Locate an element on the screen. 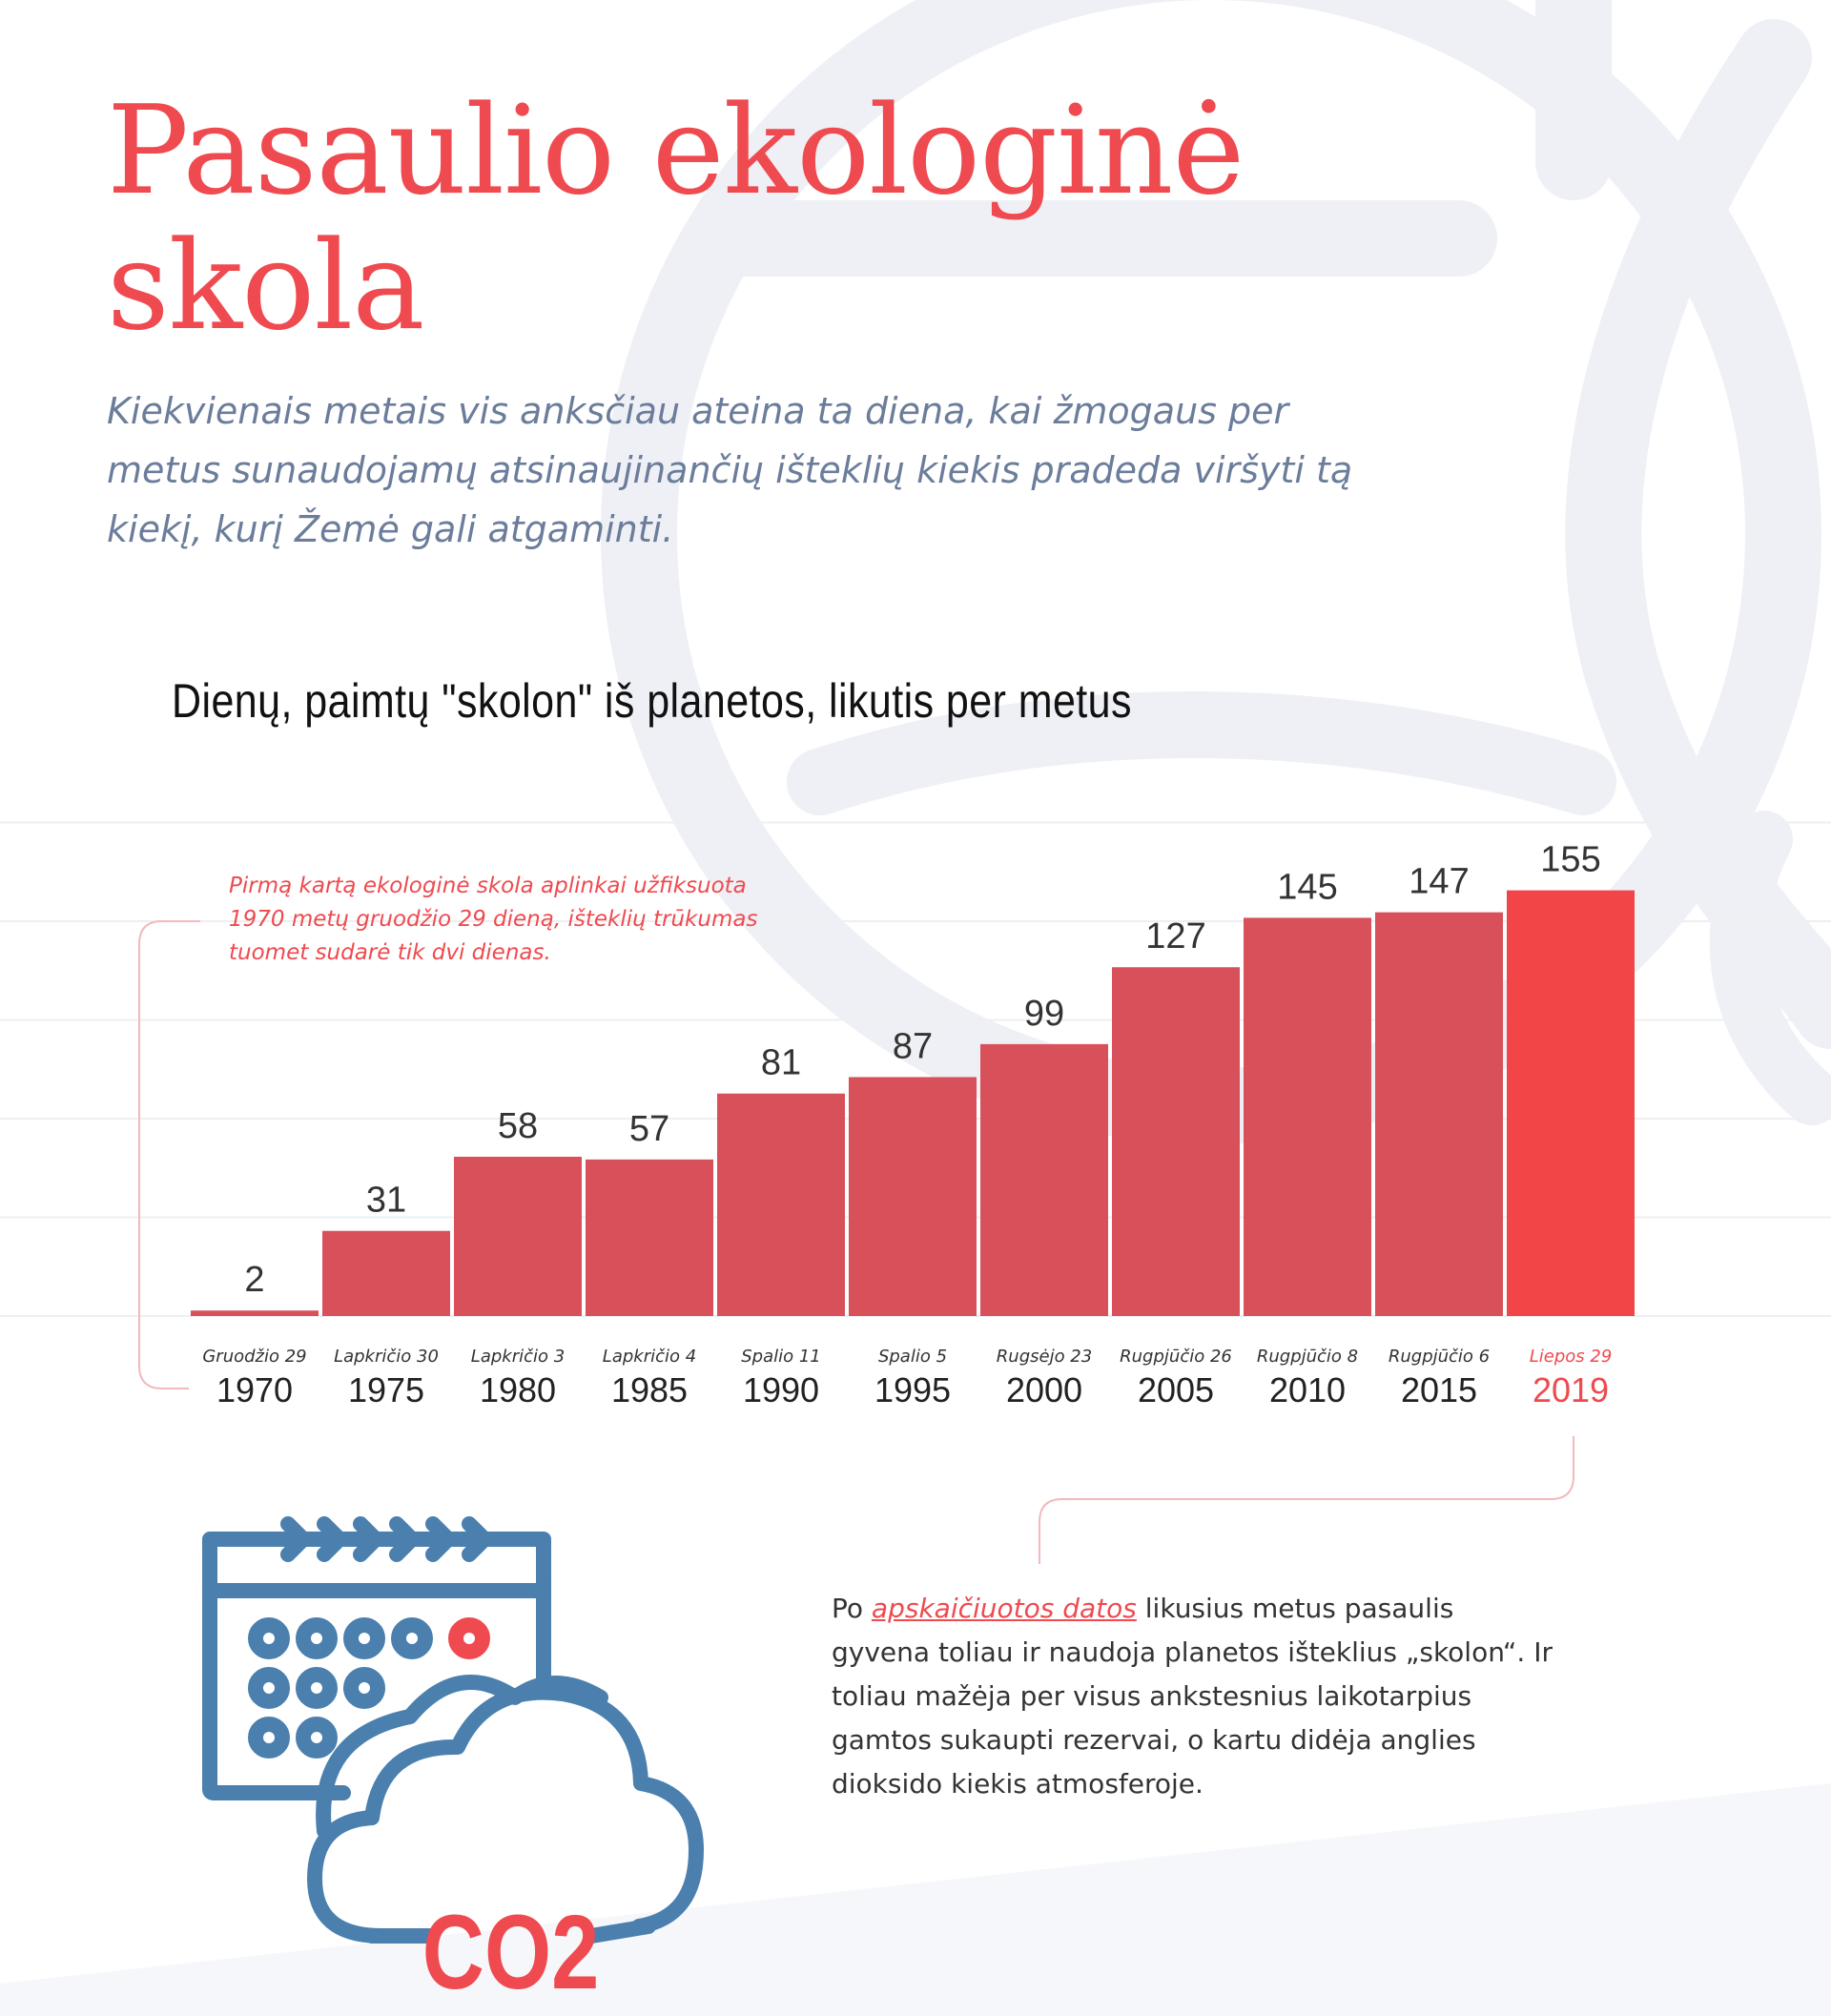  date-label: Spalio 5 is located at coordinates (913, 1357).